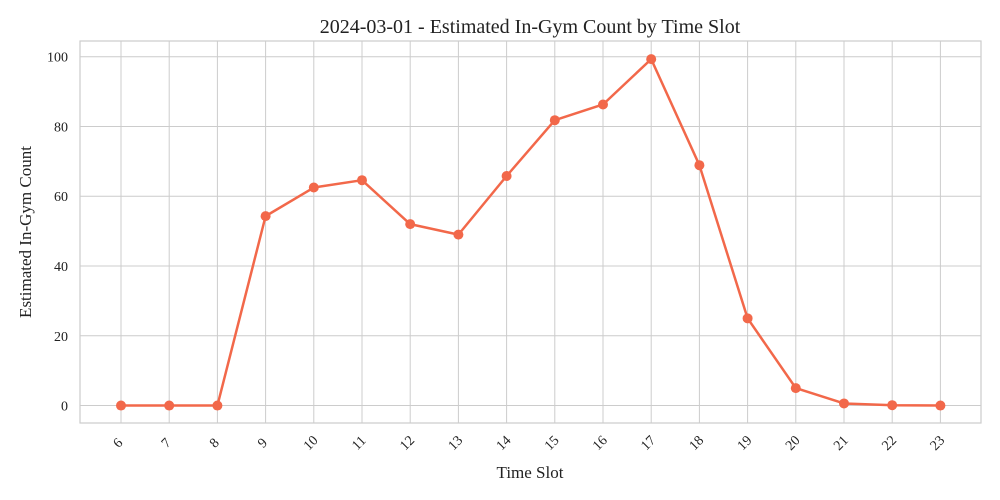 The height and width of the screenshot is (500, 1000). What do you see at coordinates (215, 444) in the screenshot?
I see `x-tick-label: 8` at bounding box center [215, 444].